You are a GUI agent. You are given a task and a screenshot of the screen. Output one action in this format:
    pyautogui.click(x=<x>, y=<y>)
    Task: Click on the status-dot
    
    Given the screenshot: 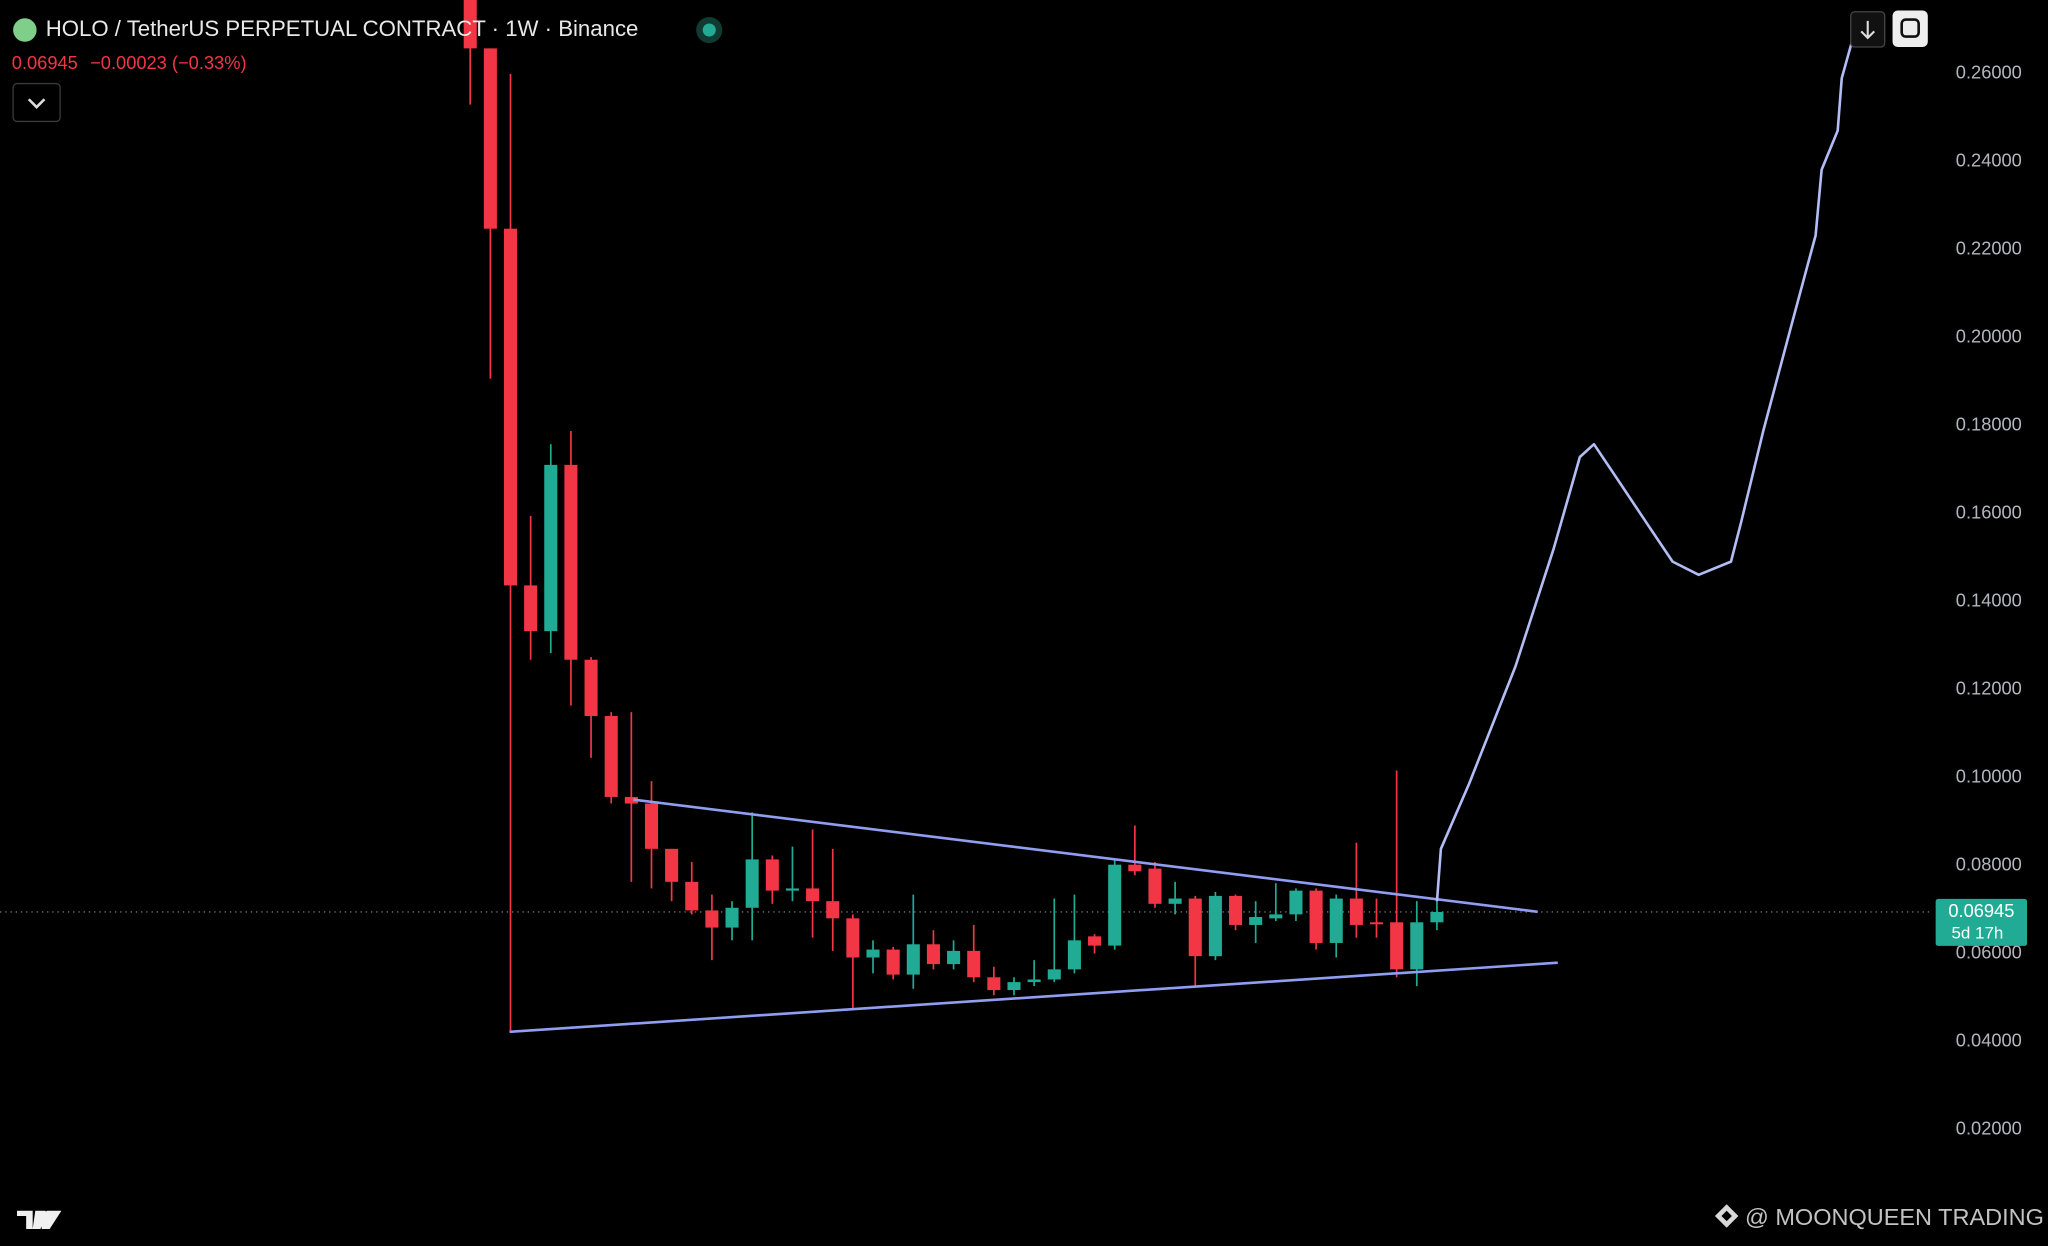 What is the action you would take?
    pyautogui.click(x=709, y=30)
    